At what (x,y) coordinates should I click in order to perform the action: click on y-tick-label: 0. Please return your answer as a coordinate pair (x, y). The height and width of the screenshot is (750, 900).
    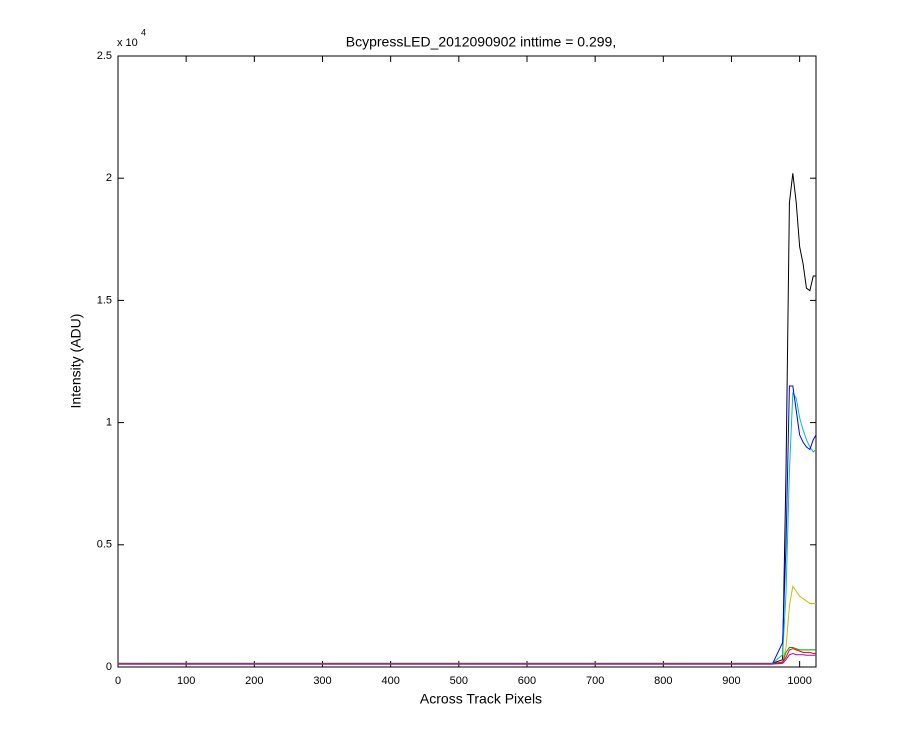
    Looking at the image, I should click on (109, 667).